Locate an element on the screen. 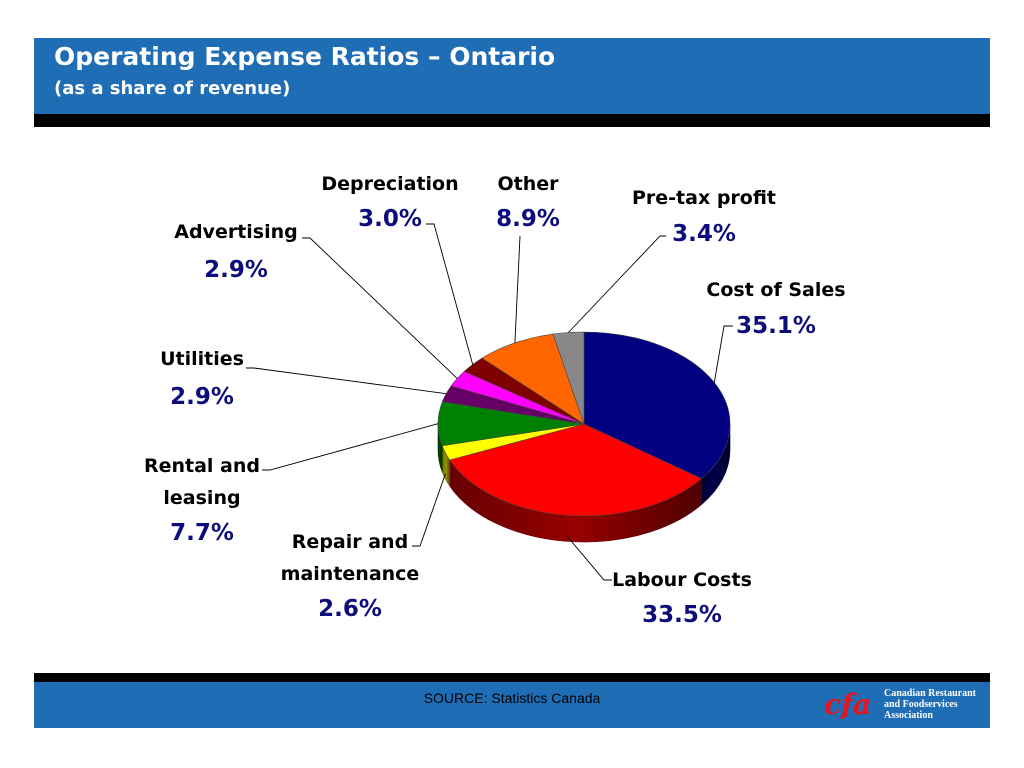  slice-label-name: Other is located at coordinates (528, 184).